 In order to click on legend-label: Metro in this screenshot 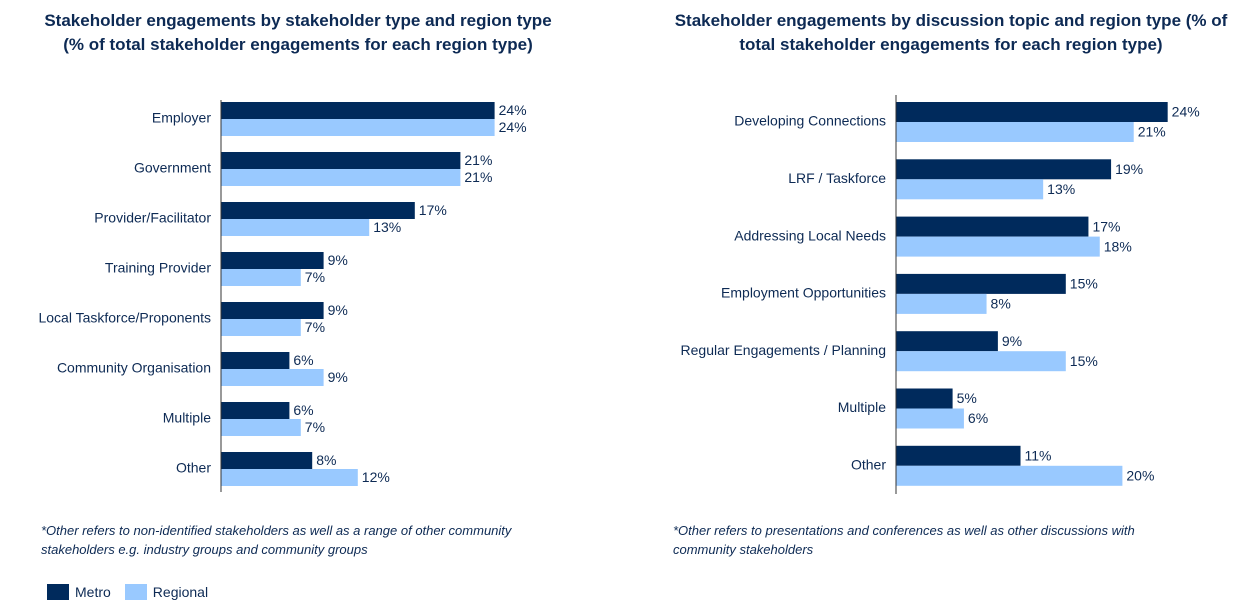, I will do `click(93, 592)`.